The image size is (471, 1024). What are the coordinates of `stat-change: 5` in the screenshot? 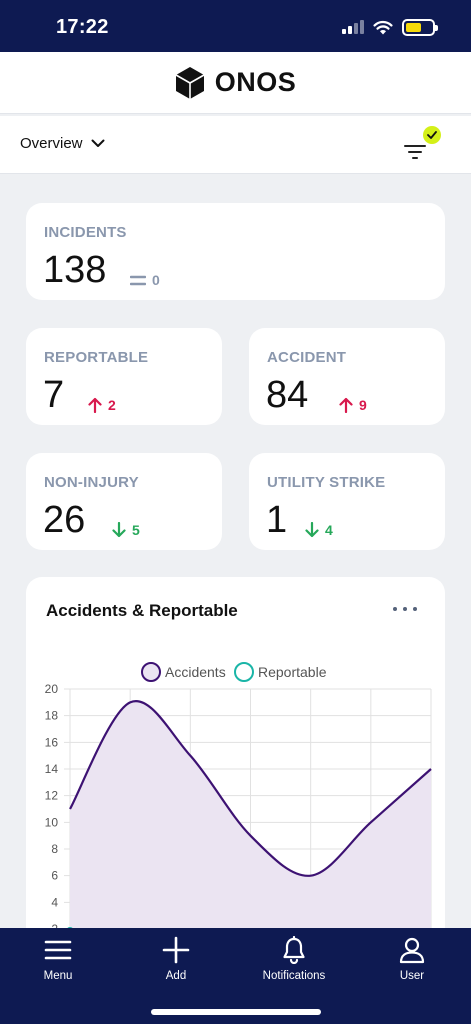 It's located at (126, 530).